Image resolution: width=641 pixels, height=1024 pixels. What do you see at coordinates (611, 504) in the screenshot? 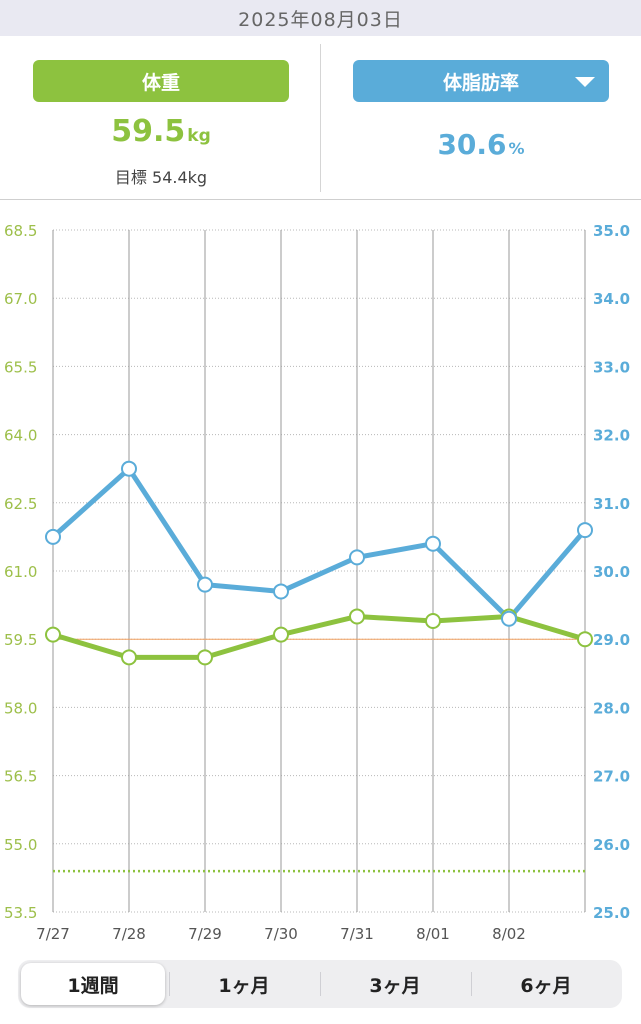
I see `y-right-tick-label: 31.0` at bounding box center [611, 504].